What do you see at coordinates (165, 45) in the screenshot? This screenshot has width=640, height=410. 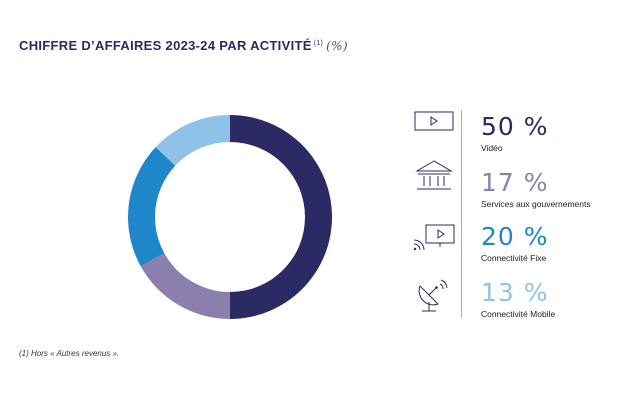 I see `chart-title-text: CHIFFRE D’AFFAIRES 2023-24 PAR ACTIVITÉ` at bounding box center [165, 45].